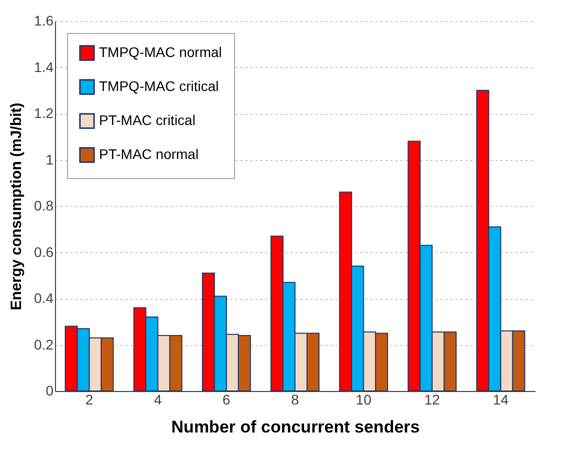 The height and width of the screenshot is (456, 566). Describe the element at coordinates (295, 400) in the screenshot. I see `x-tick-label: 8` at that location.